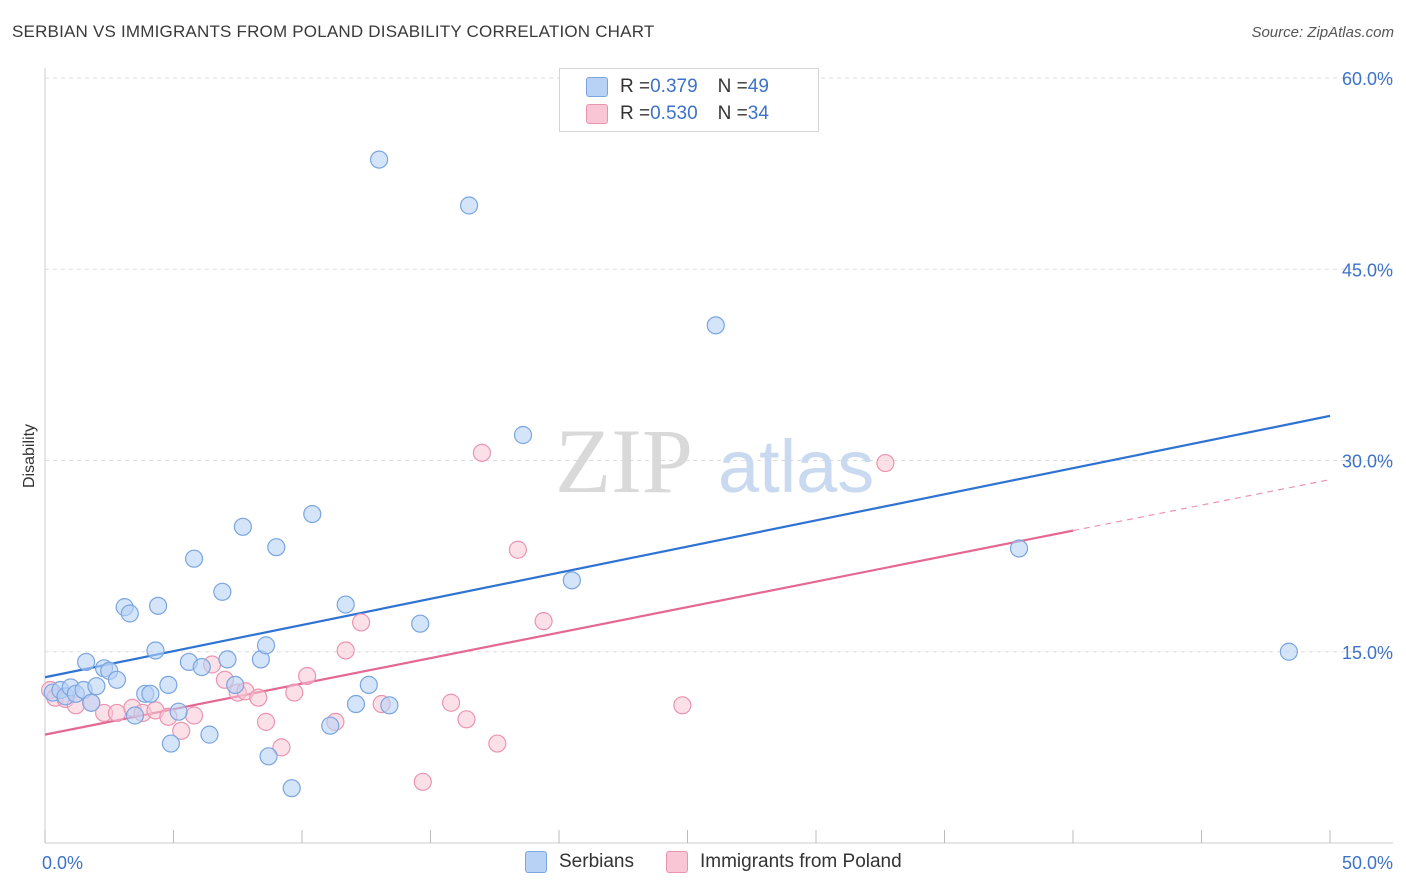  What do you see at coordinates (758, 86) in the screenshot?
I see `legend-n-value: 49` at bounding box center [758, 86].